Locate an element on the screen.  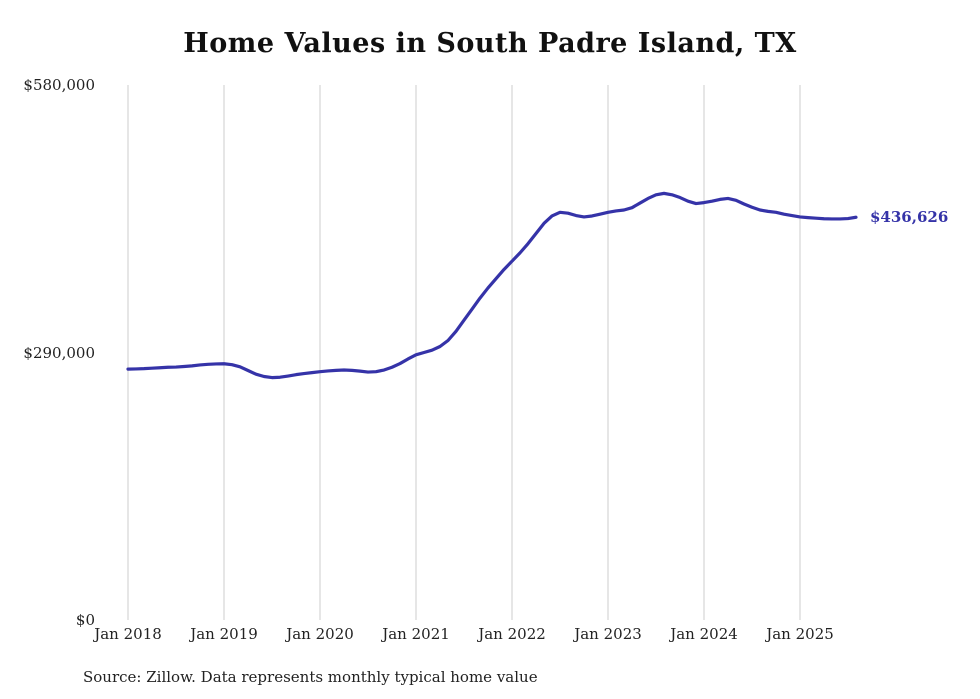
x-tick-label: Jan 2021 is located at coordinates (416, 634).